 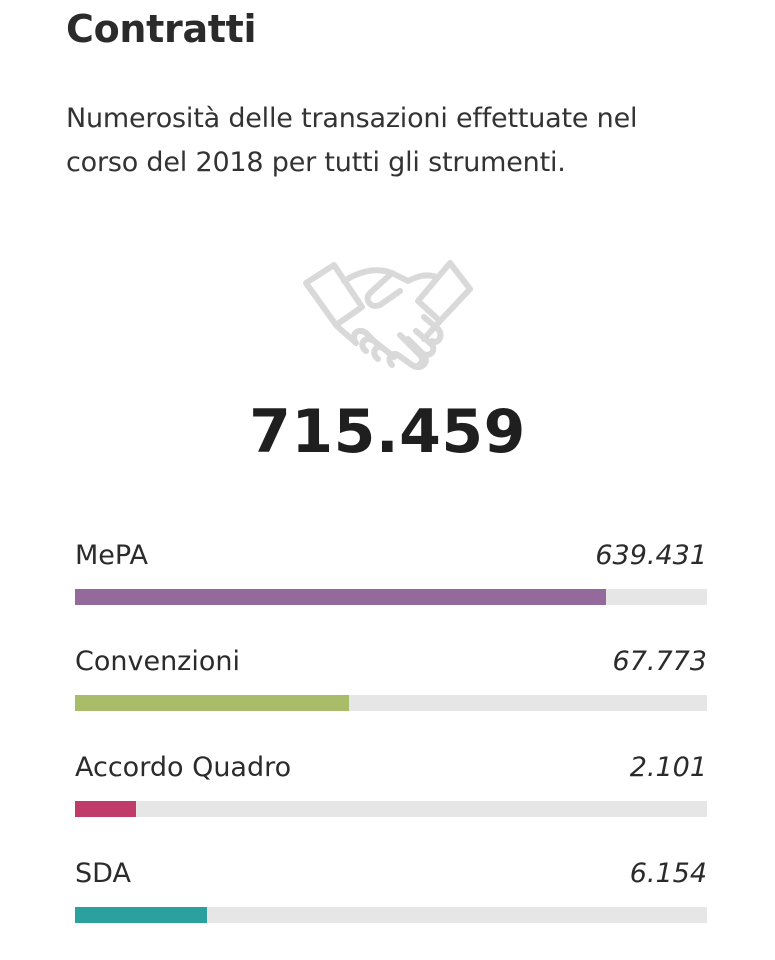 I want to click on section-title: Contratti, so click(x=161, y=29).